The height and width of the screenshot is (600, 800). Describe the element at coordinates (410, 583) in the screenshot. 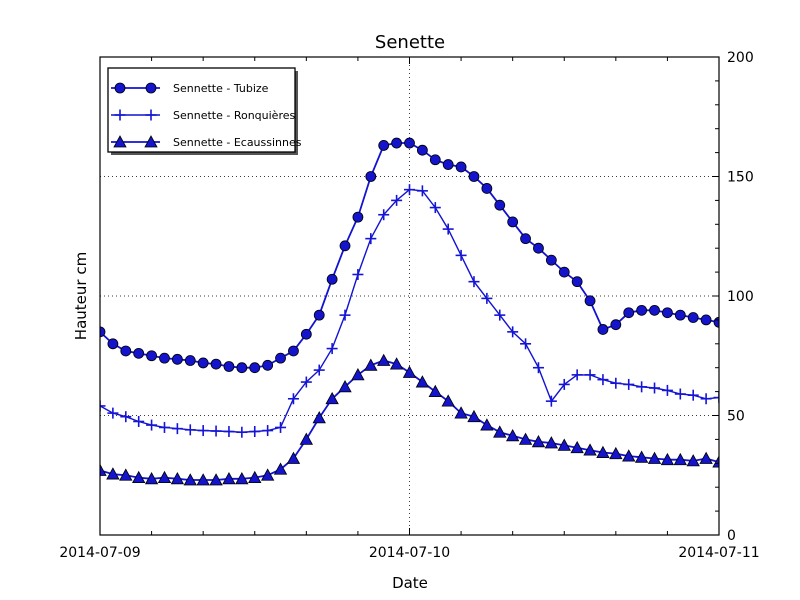

I see `x-axis-label: Date` at that location.